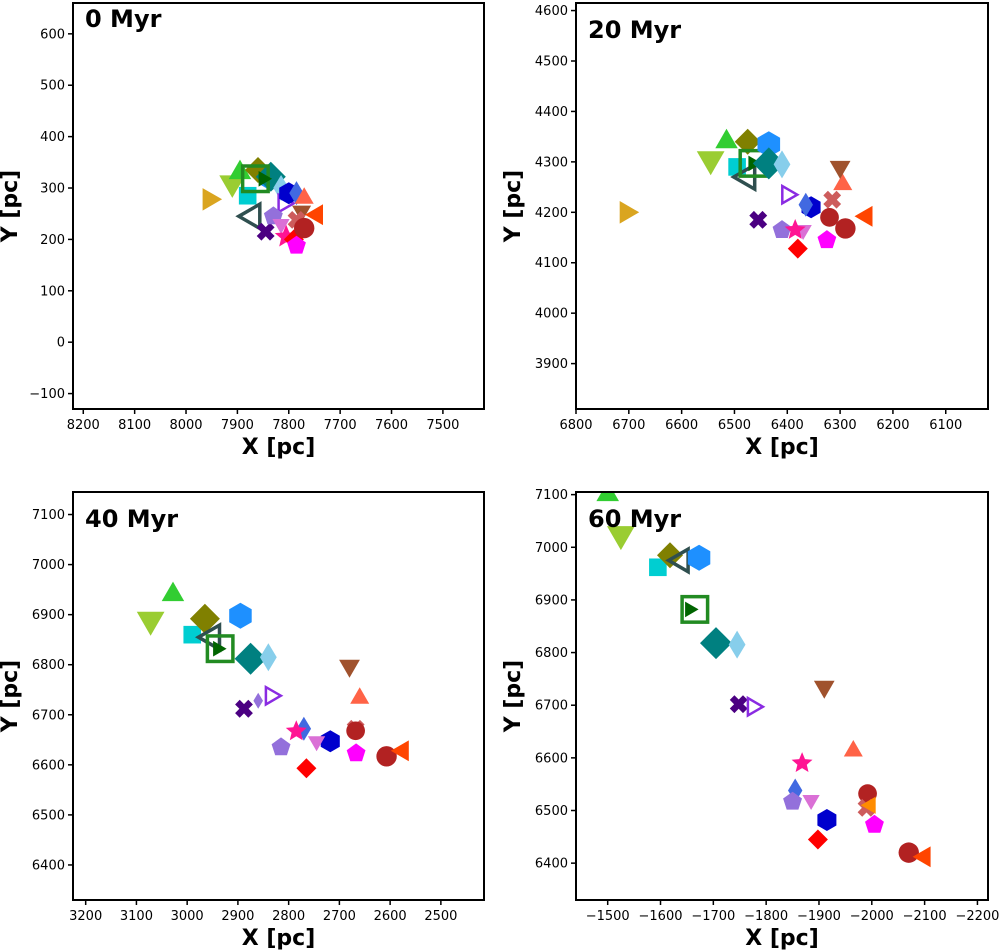  I want to click on x-tick-label: 8100, so click(134, 425).